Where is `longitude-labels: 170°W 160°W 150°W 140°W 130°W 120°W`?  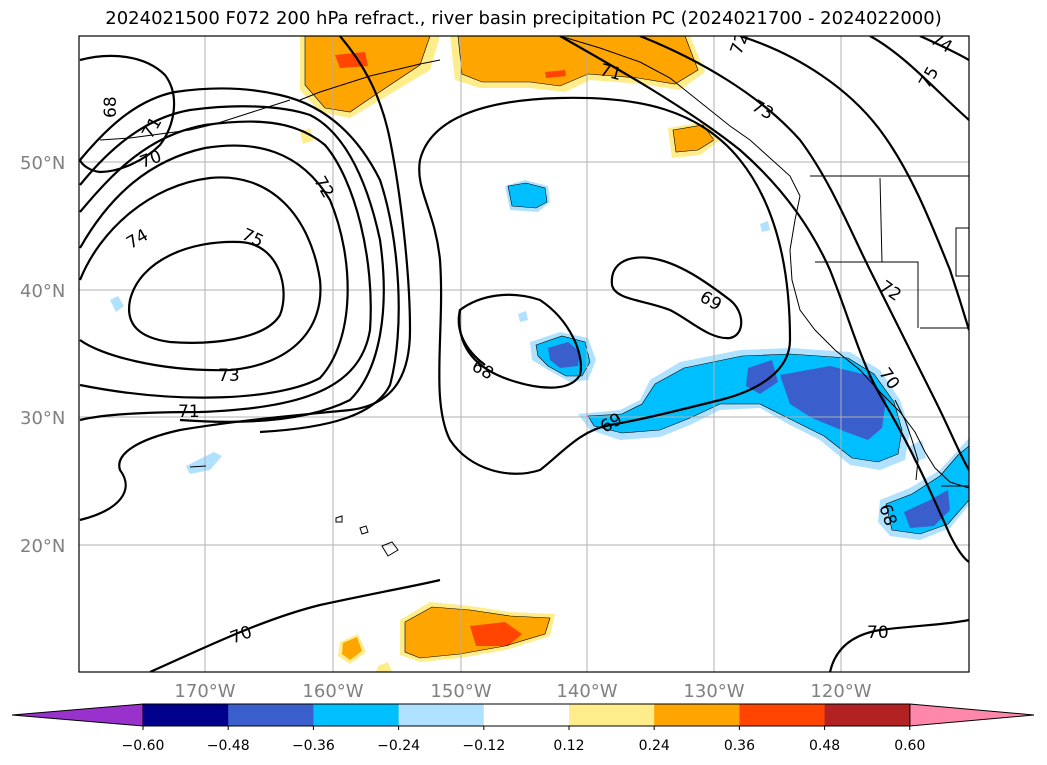 longitude-labels: 170°W 160°W 150°W 140°W 130°W 120°W is located at coordinates (522, 691).